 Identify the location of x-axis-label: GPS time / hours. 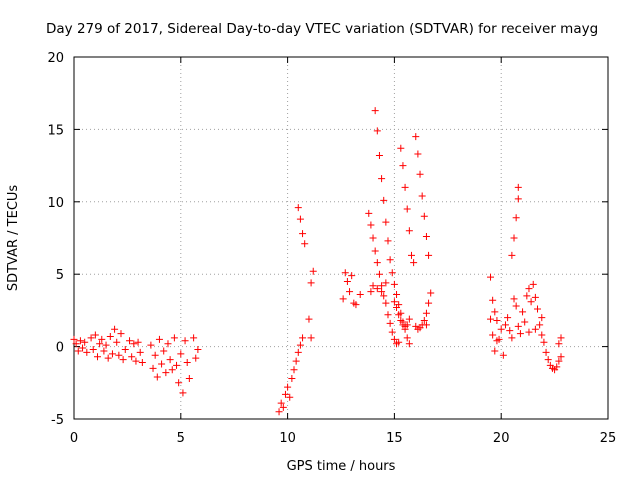
(341, 466).